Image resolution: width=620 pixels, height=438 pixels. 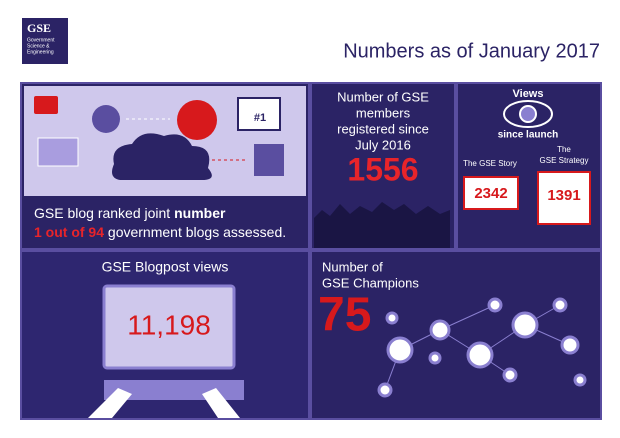 I want to click on mail-icon, so click(x=46, y=105).